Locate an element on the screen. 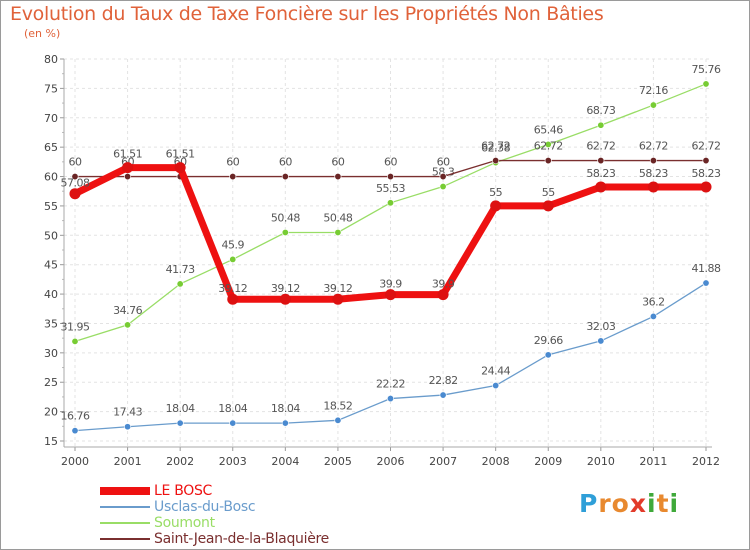 The width and height of the screenshot is (750, 550). logo-letter: t is located at coordinates (663, 503).